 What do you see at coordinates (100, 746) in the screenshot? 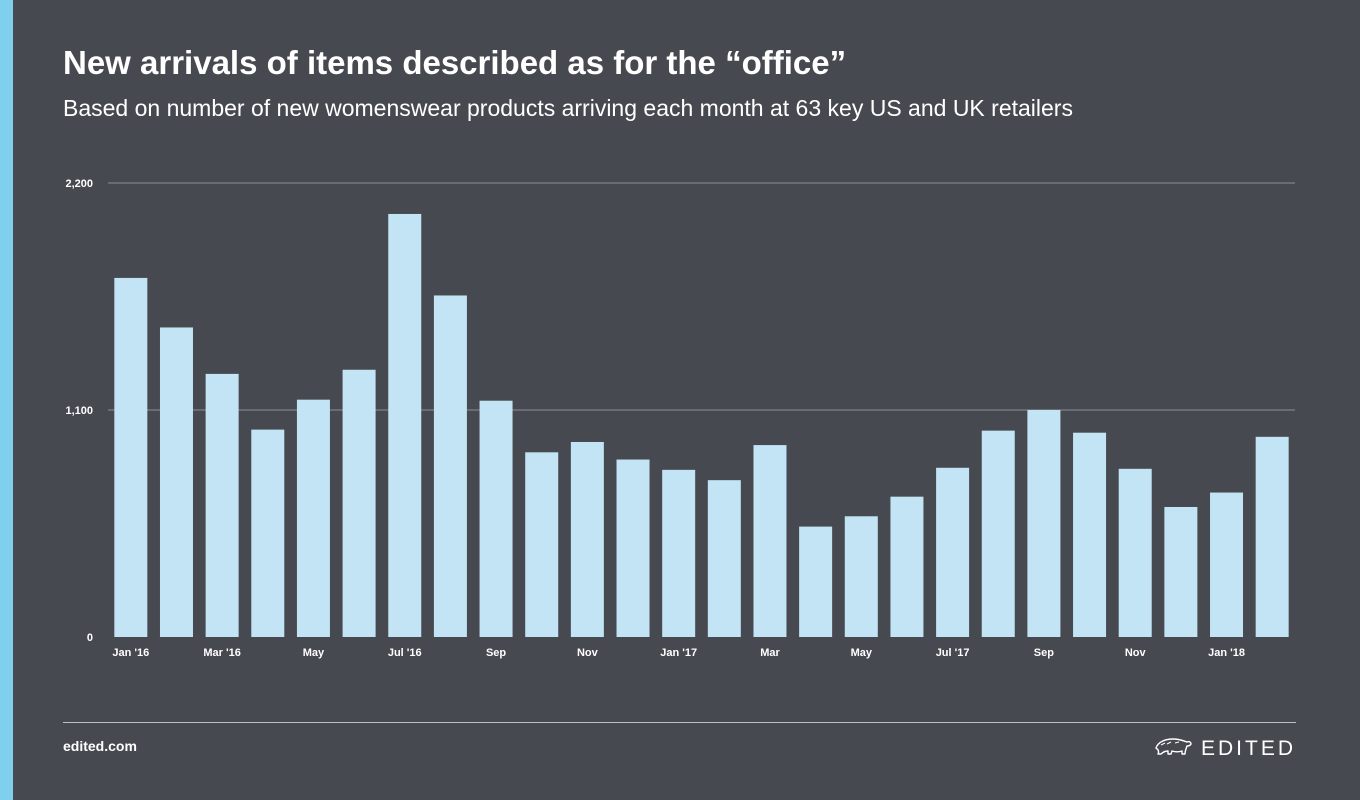
I see `footer-site-link: edited.com` at bounding box center [100, 746].